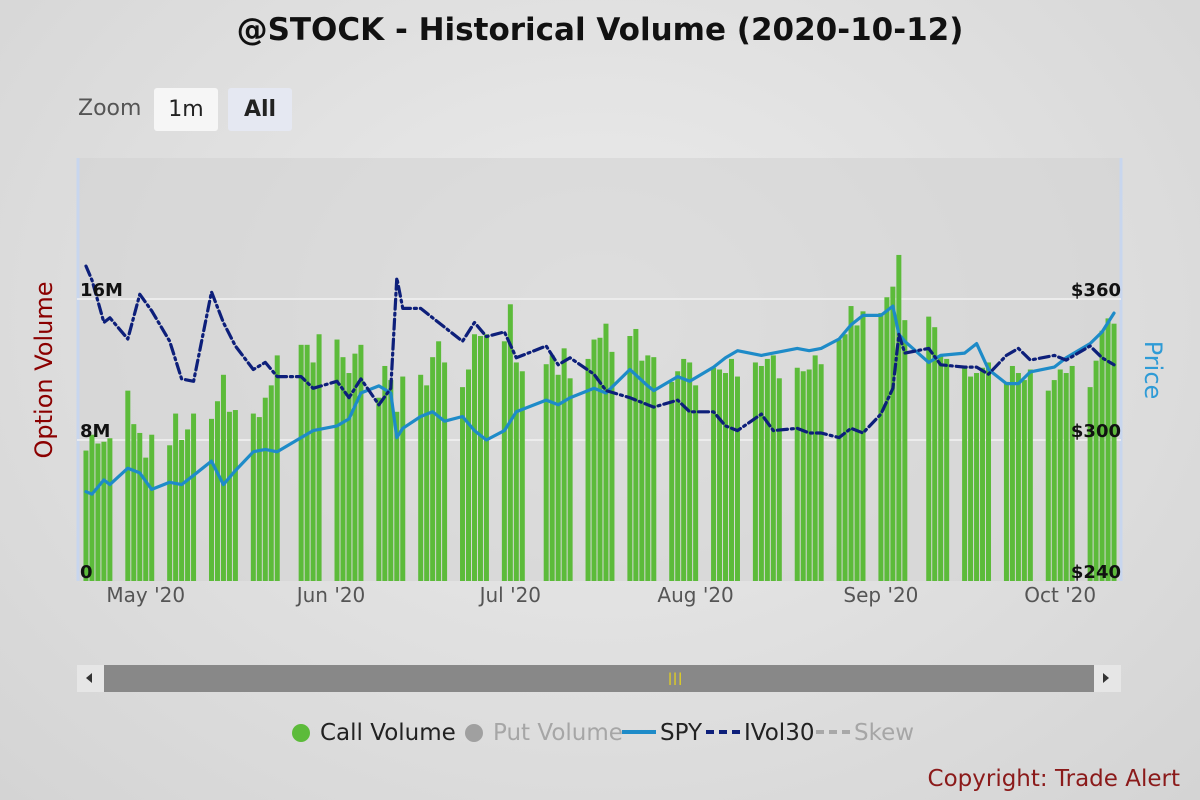 The image size is (1200, 800). Describe the element at coordinates (558, 733) in the screenshot. I see `legend-label: Put Volume` at that location.